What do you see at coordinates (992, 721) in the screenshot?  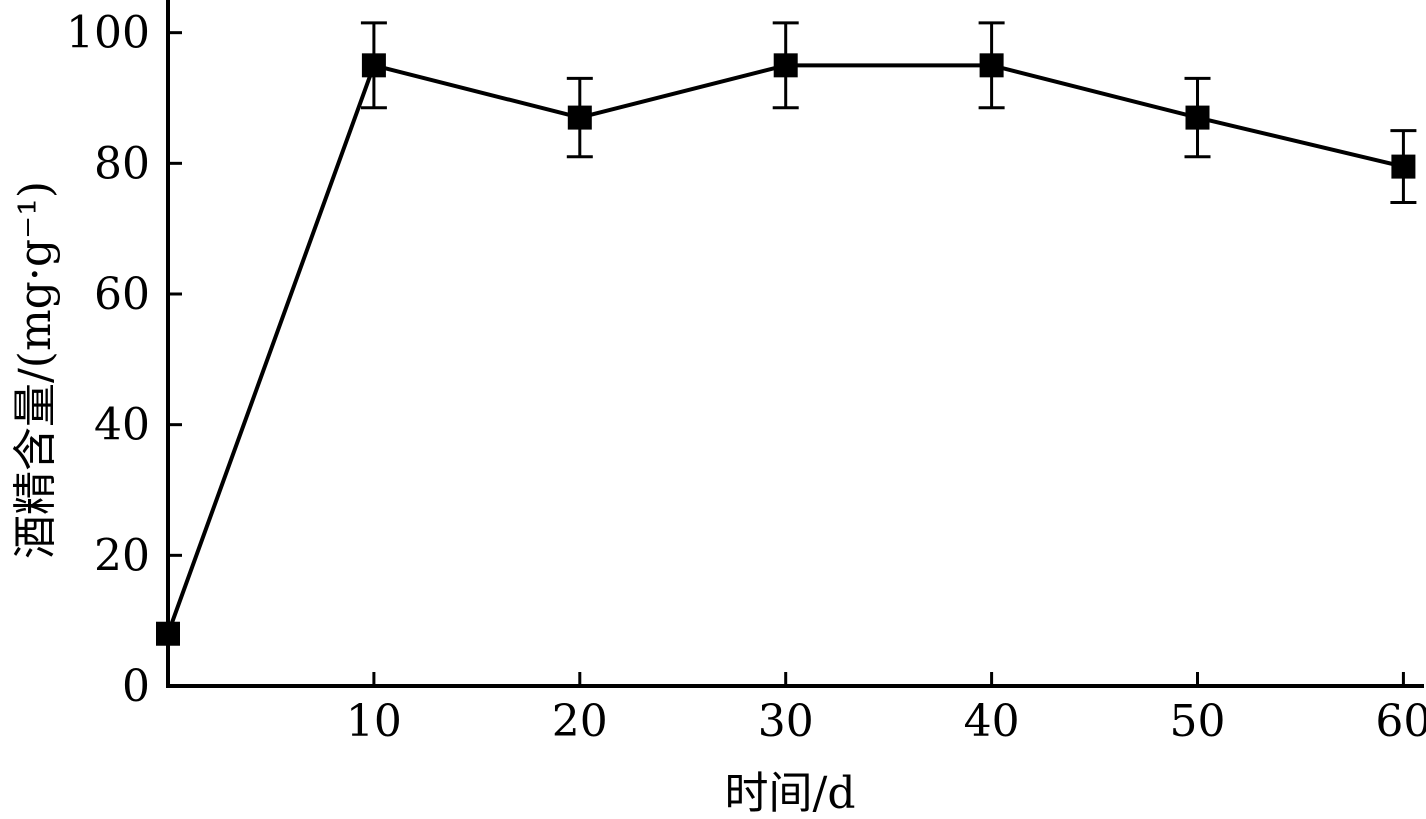 I see `x-tick-label: 40` at bounding box center [992, 721].